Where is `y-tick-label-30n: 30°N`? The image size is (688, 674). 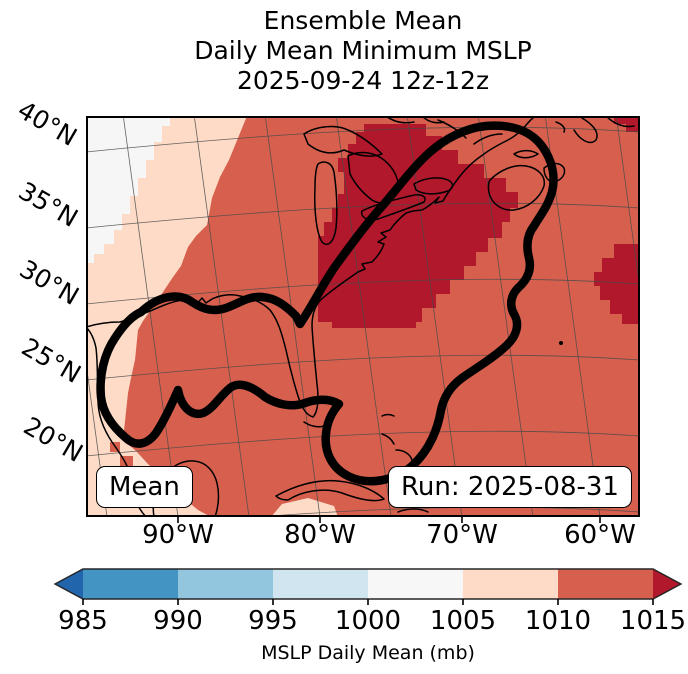 y-tick-label-30n: 30°N is located at coordinates (49, 282).